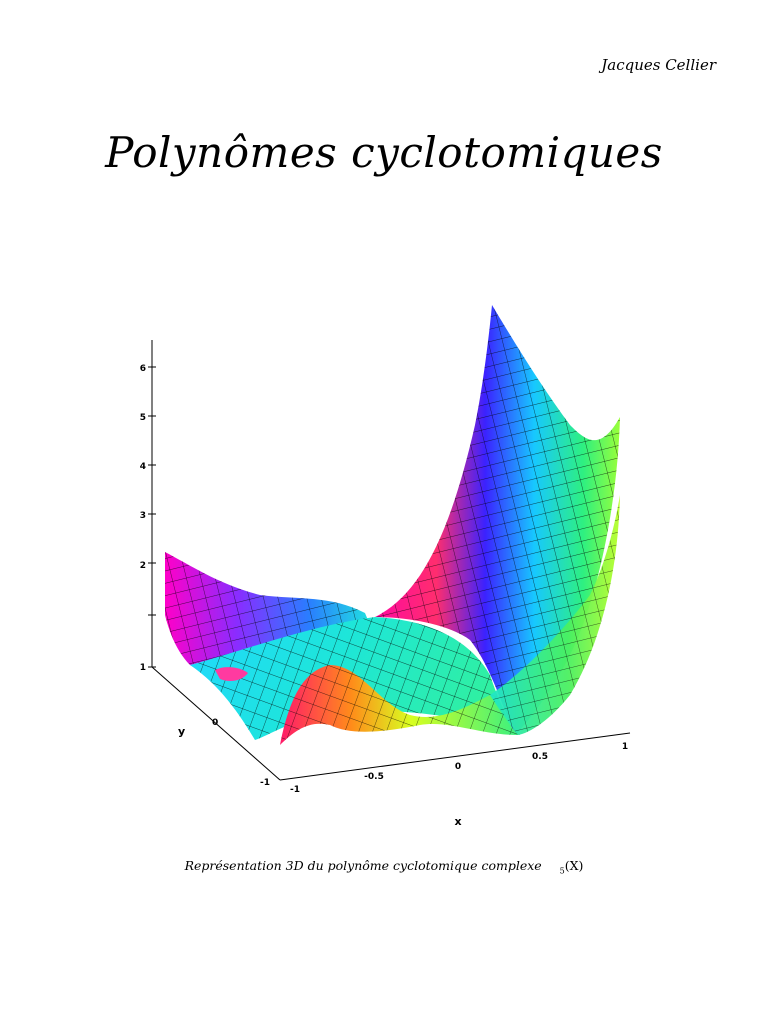  I want to click on caption-formula: 5(X), so click(571, 867).